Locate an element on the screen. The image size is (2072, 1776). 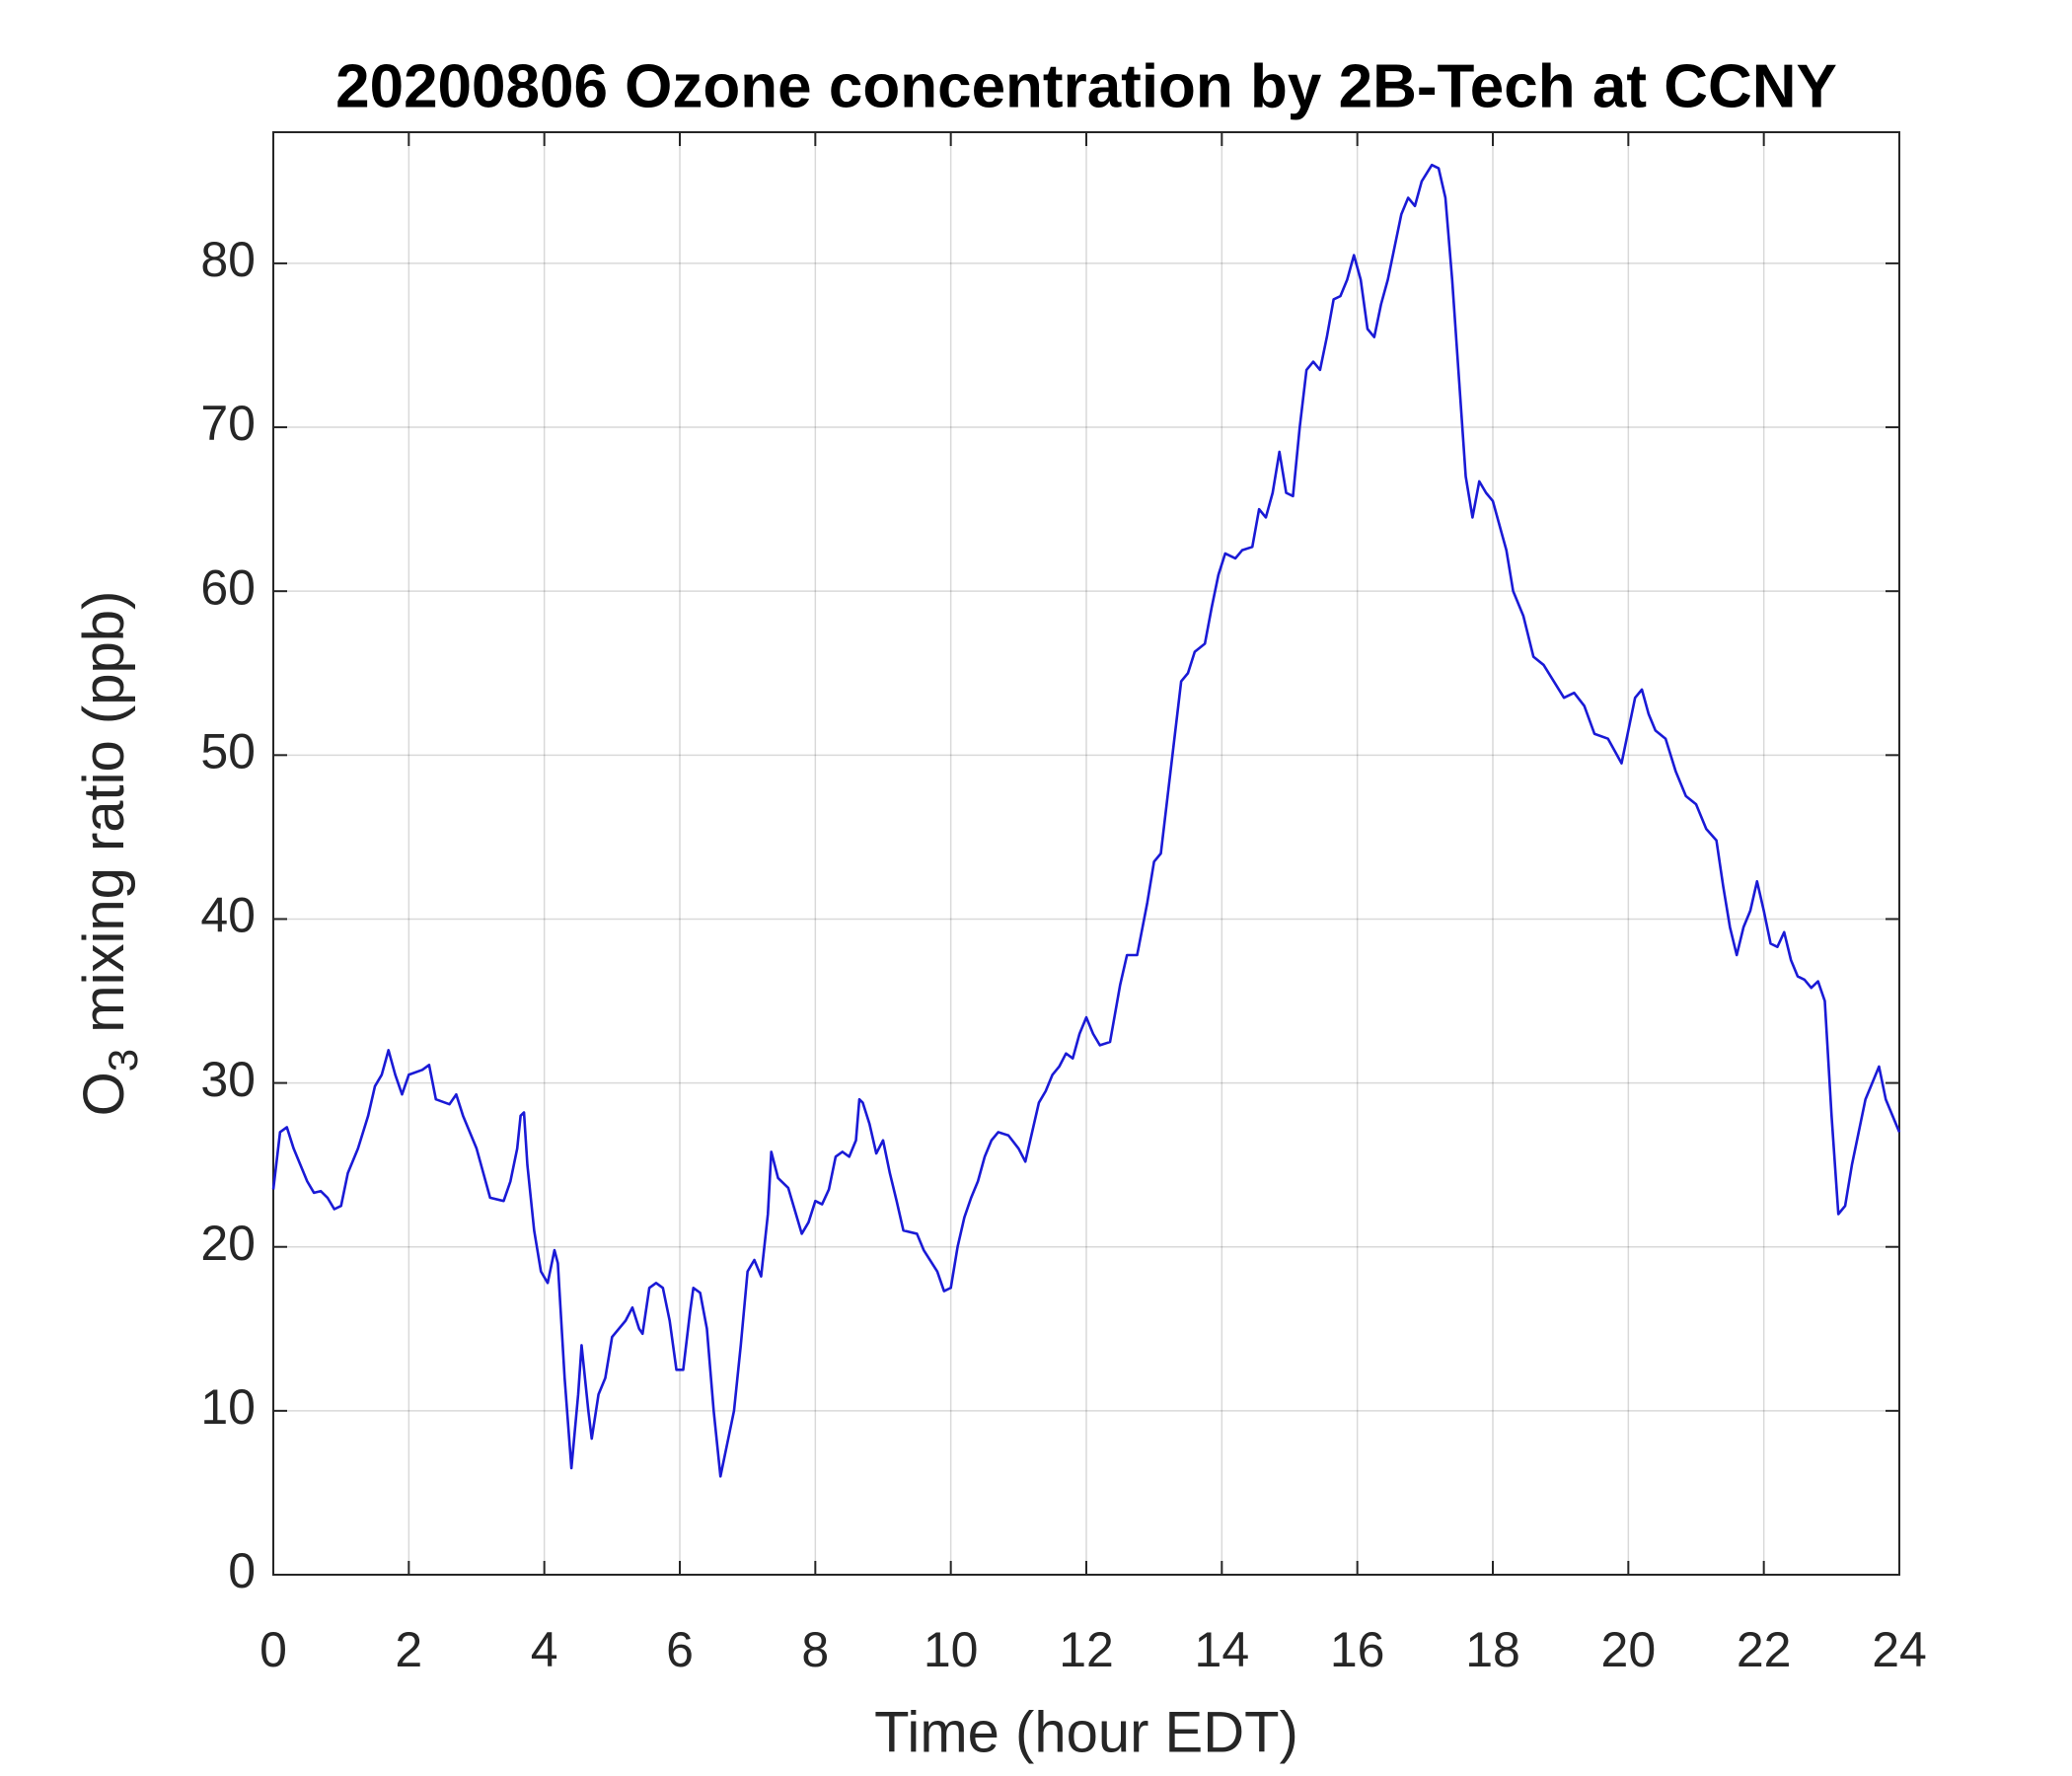
x-tick-label: 6 is located at coordinates (680, 1650).